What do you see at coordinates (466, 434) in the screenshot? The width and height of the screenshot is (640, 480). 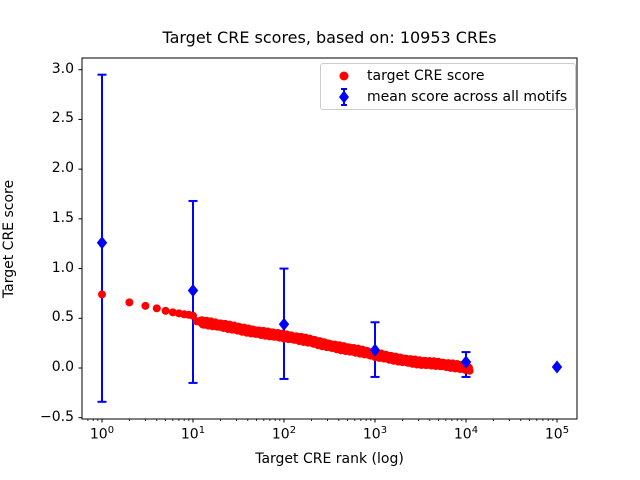 I see `x-tick-label: 104` at bounding box center [466, 434].